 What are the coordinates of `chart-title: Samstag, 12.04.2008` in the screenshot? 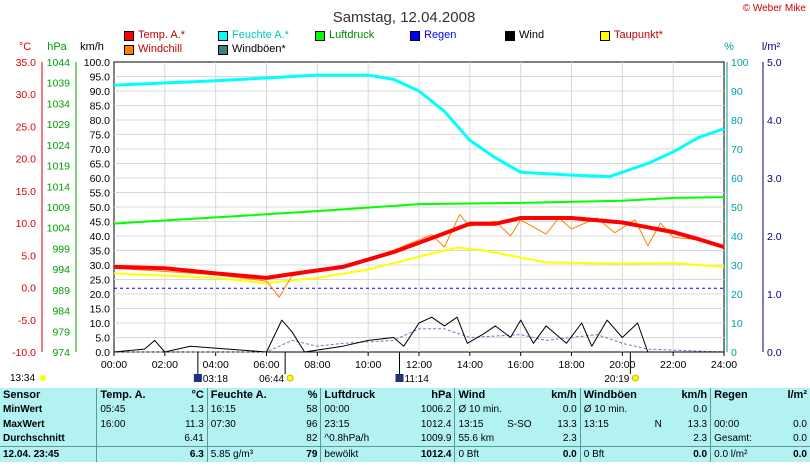 It's located at (404, 17).